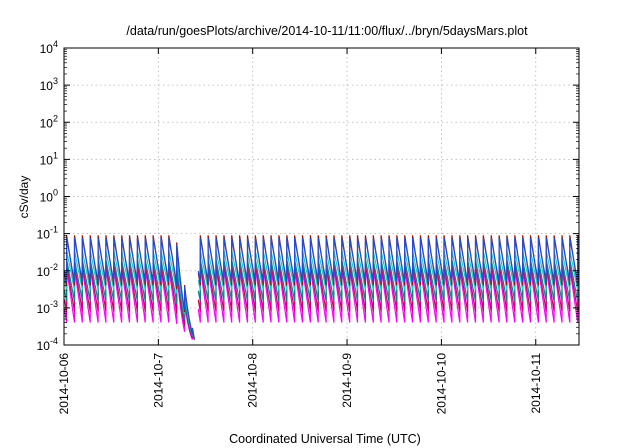 Image resolution: width=640 pixels, height=448 pixels. Describe the element at coordinates (49, 121) in the screenshot. I see `y-tick-label: 10²` at that location.